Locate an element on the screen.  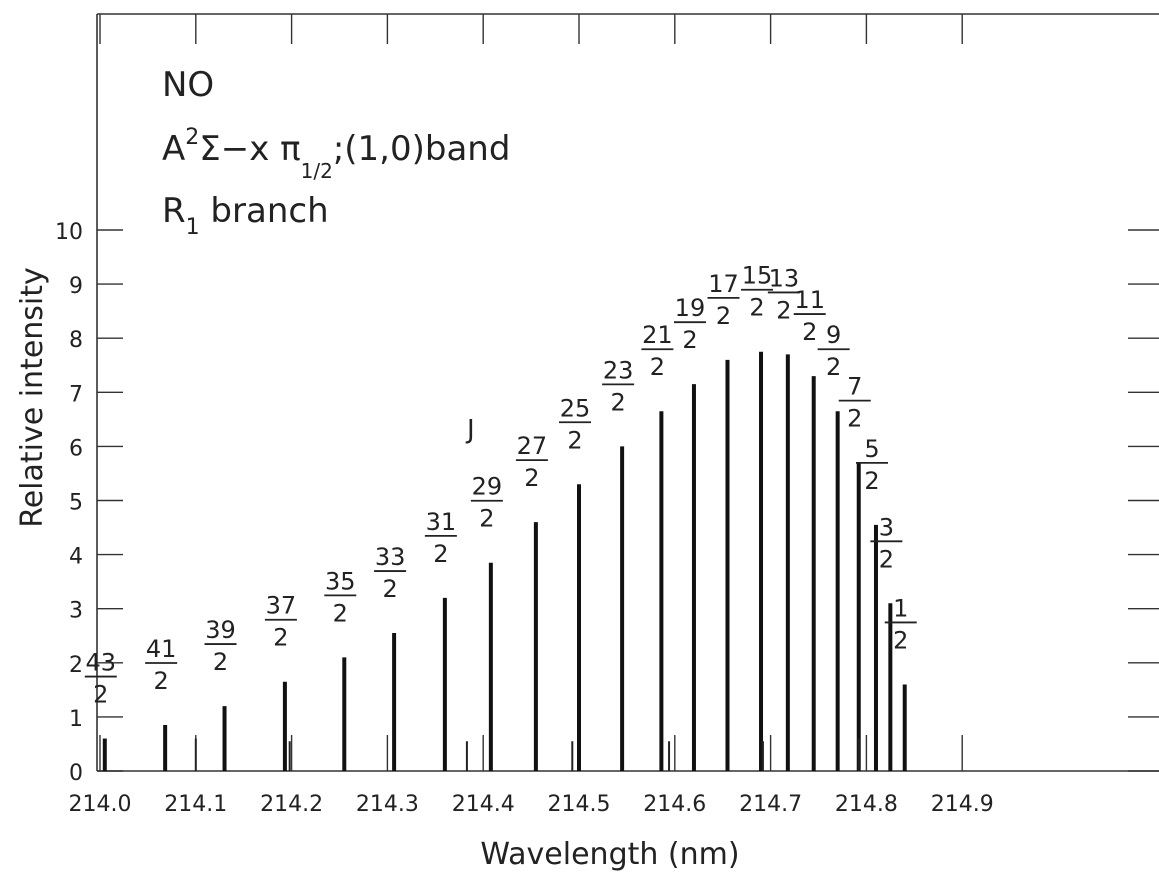
j-numerator-label: 13 is located at coordinates (784, 278).